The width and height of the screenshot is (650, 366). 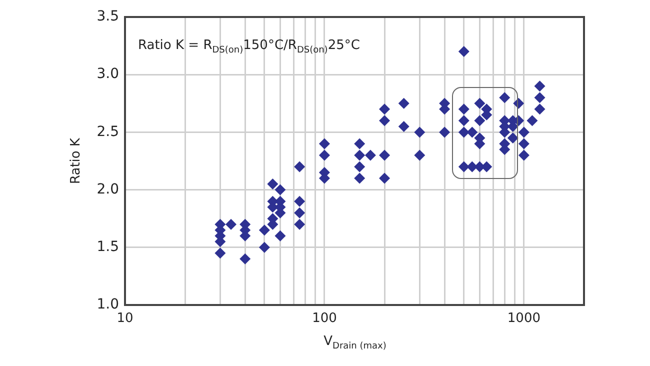 What do you see at coordinates (107, 189) in the screenshot?
I see `y-tick-label: 2.0` at bounding box center [107, 189].